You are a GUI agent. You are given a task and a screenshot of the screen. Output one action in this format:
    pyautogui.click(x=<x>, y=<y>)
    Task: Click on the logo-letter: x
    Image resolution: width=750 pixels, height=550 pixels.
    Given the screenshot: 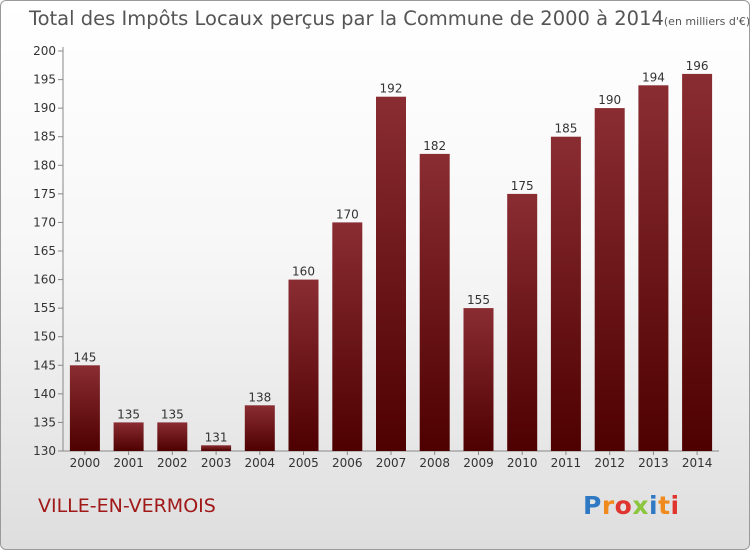 What is the action you would take?
    pyautogui.click(x=640, y=505)
    